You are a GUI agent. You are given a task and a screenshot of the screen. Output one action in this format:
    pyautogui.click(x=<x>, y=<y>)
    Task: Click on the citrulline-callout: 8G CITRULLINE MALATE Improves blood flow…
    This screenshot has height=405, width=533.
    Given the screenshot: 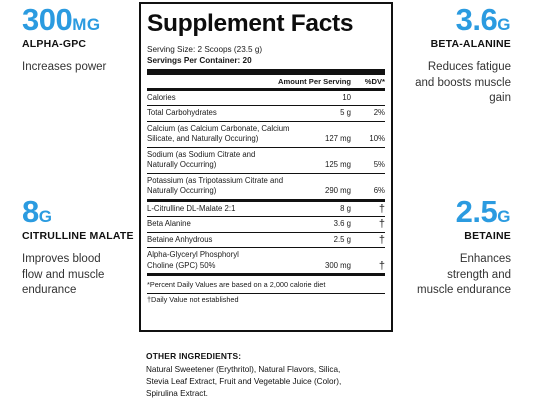 What is the action you would take?
    pyautogui.click(x=78, y=247)
    